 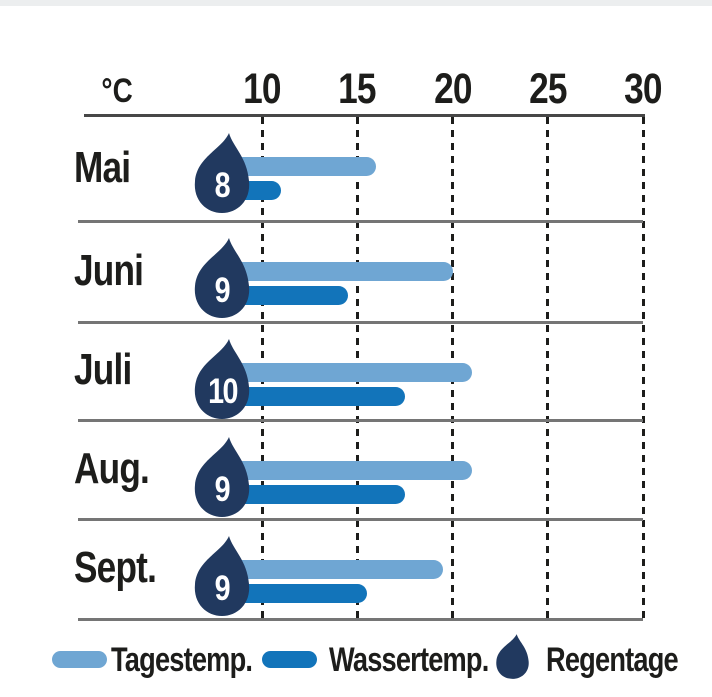 What do you see at coordinates (612, 659) in the screenshot?
I see `rain-days-legend-label: Regentage` at bounding box center [612, 659].